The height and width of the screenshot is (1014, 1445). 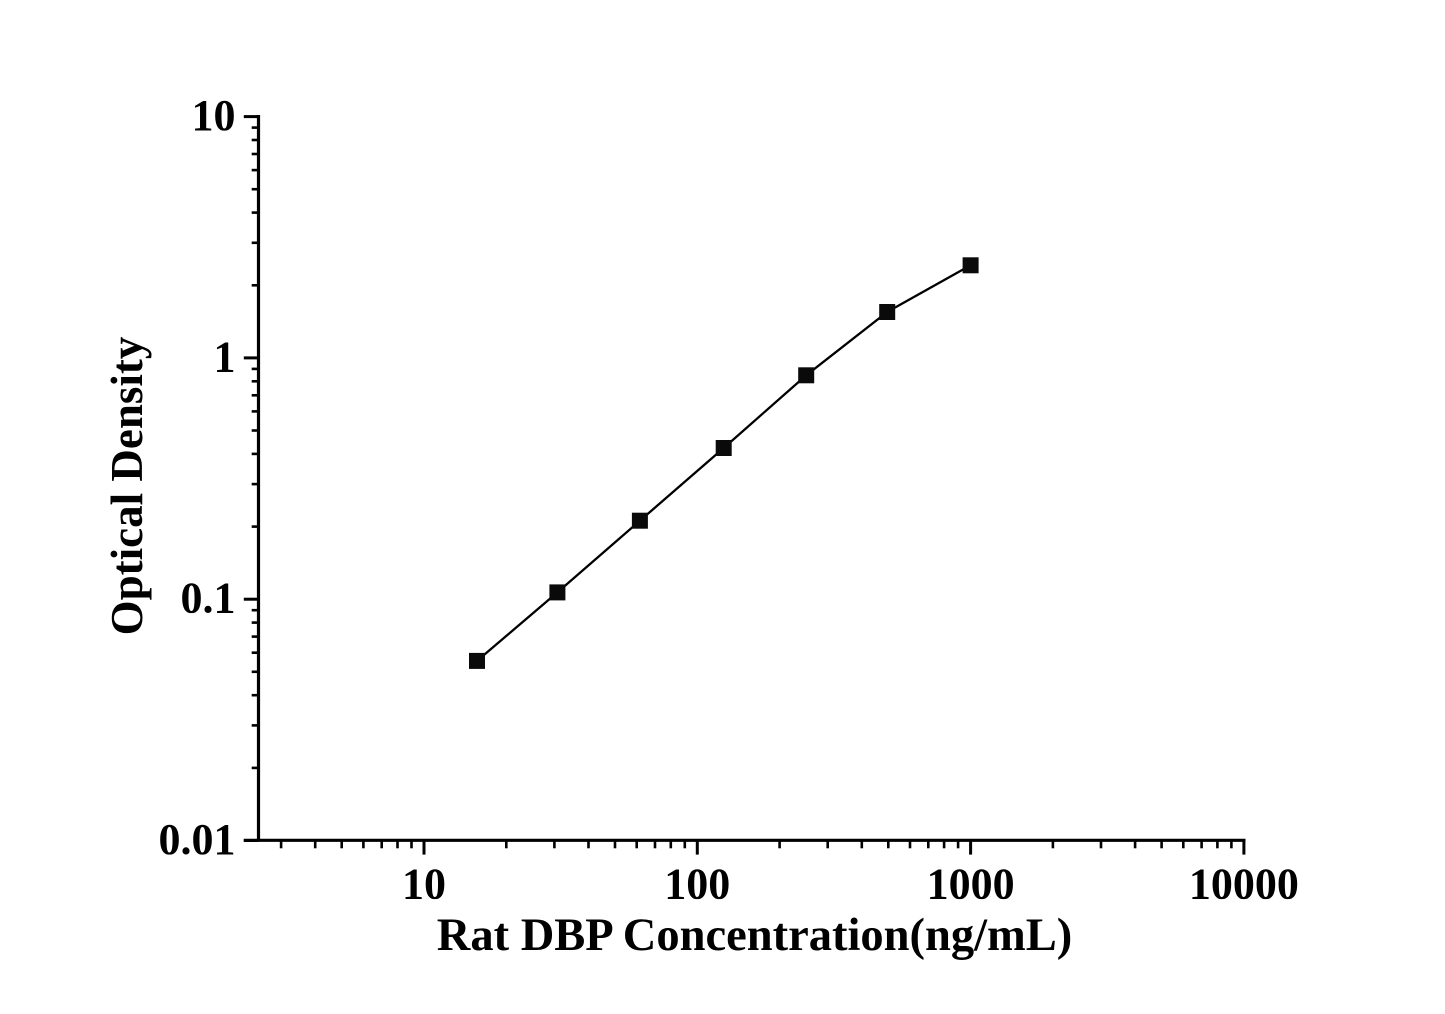 What do you see at coordinates (225, 356) in the screenshot?
I see `svg-text: 1` at bounding box center [225, 356].